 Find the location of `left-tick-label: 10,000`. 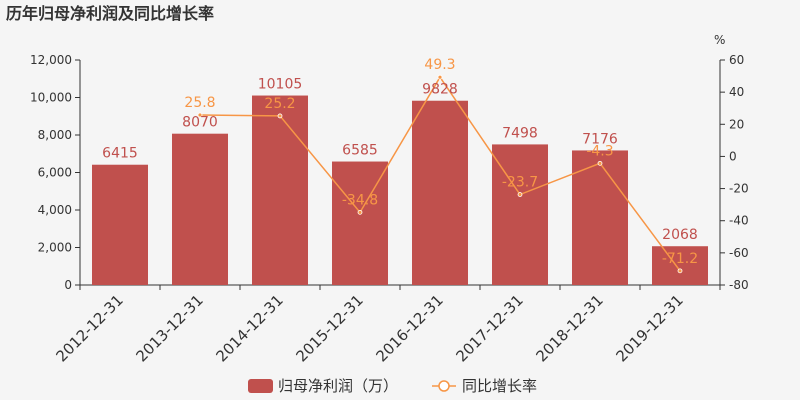

left-tick-label: 10,000 is located at coordinates (51, 98).